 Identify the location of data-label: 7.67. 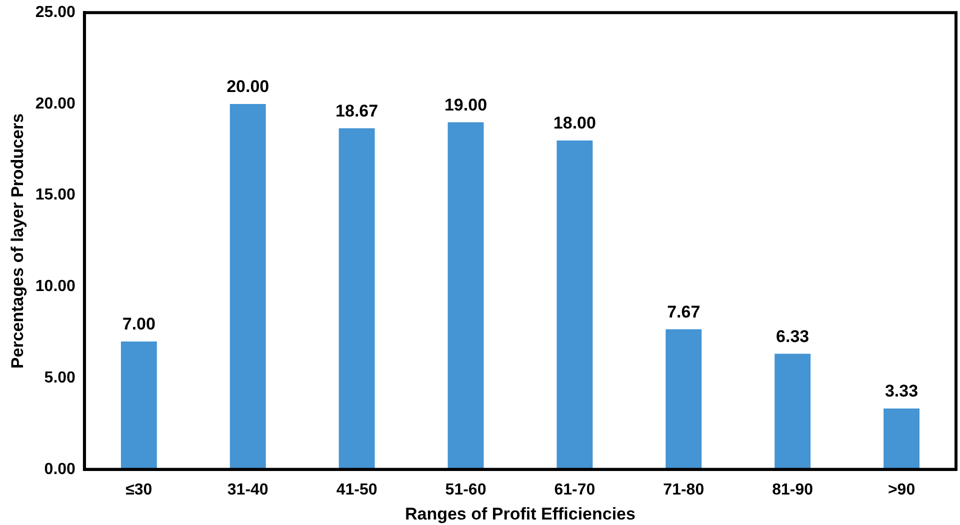
(683, 312).